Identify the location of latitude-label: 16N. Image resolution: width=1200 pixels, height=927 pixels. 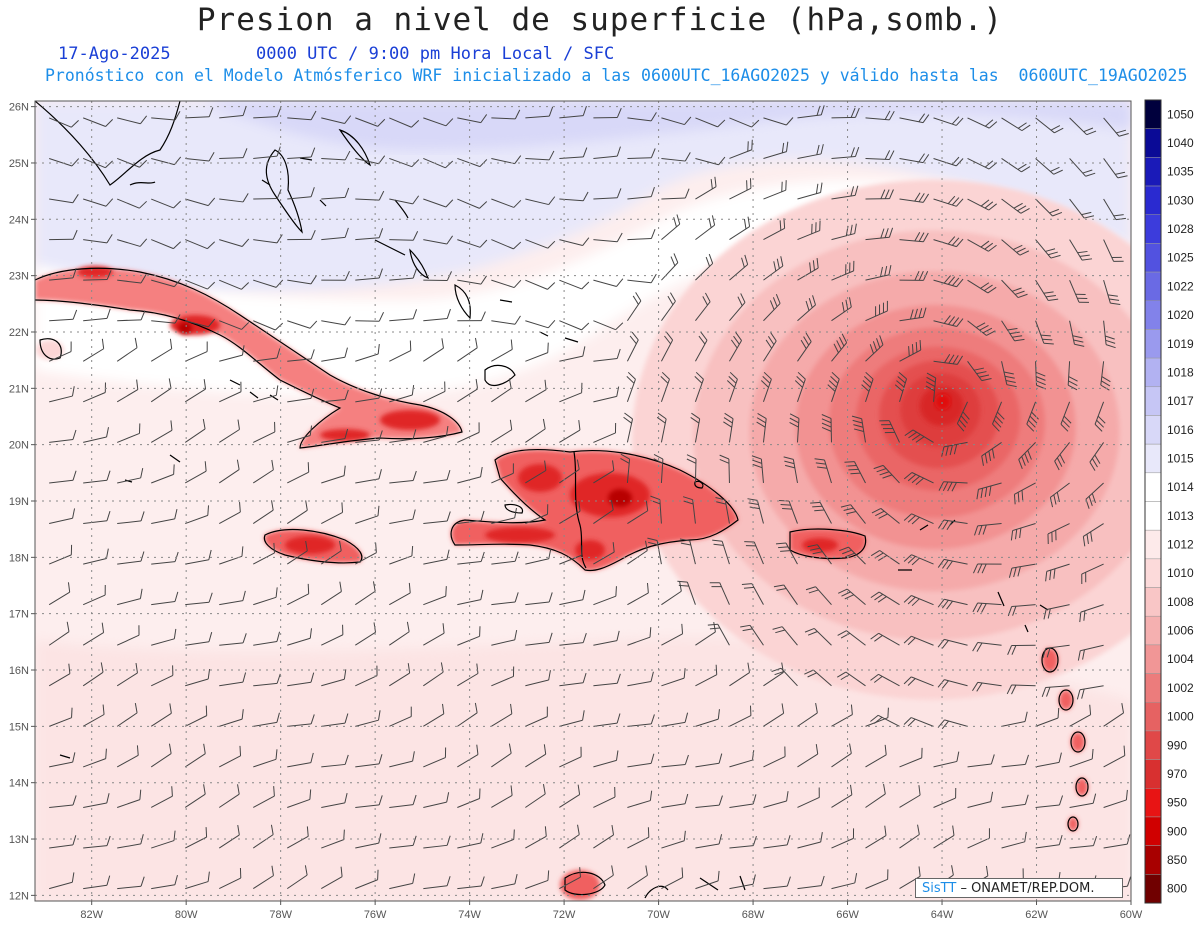
(19, 671).